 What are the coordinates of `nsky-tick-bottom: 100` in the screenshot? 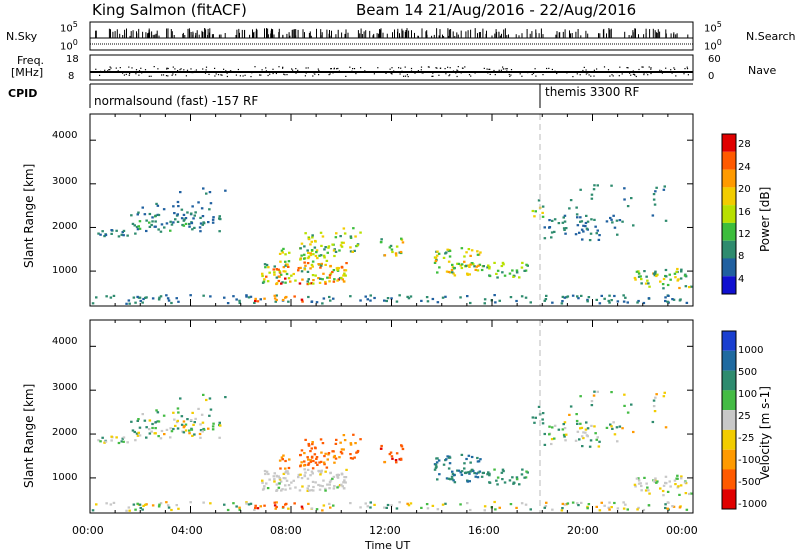 It's located at (69, 45).